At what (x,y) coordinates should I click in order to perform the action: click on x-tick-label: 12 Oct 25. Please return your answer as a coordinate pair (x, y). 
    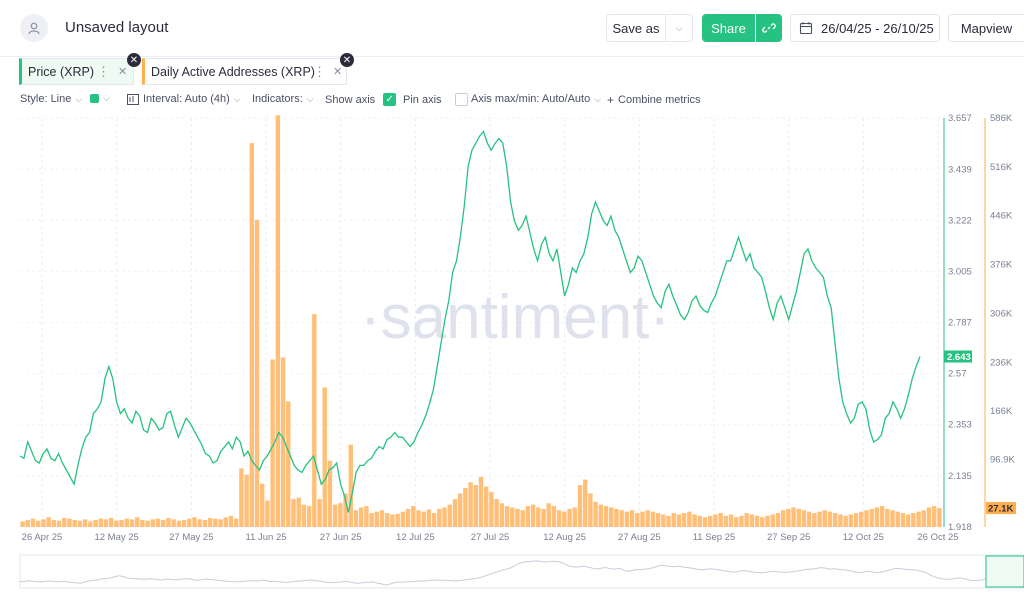
    Looking at the image, I should click on (863, 537).